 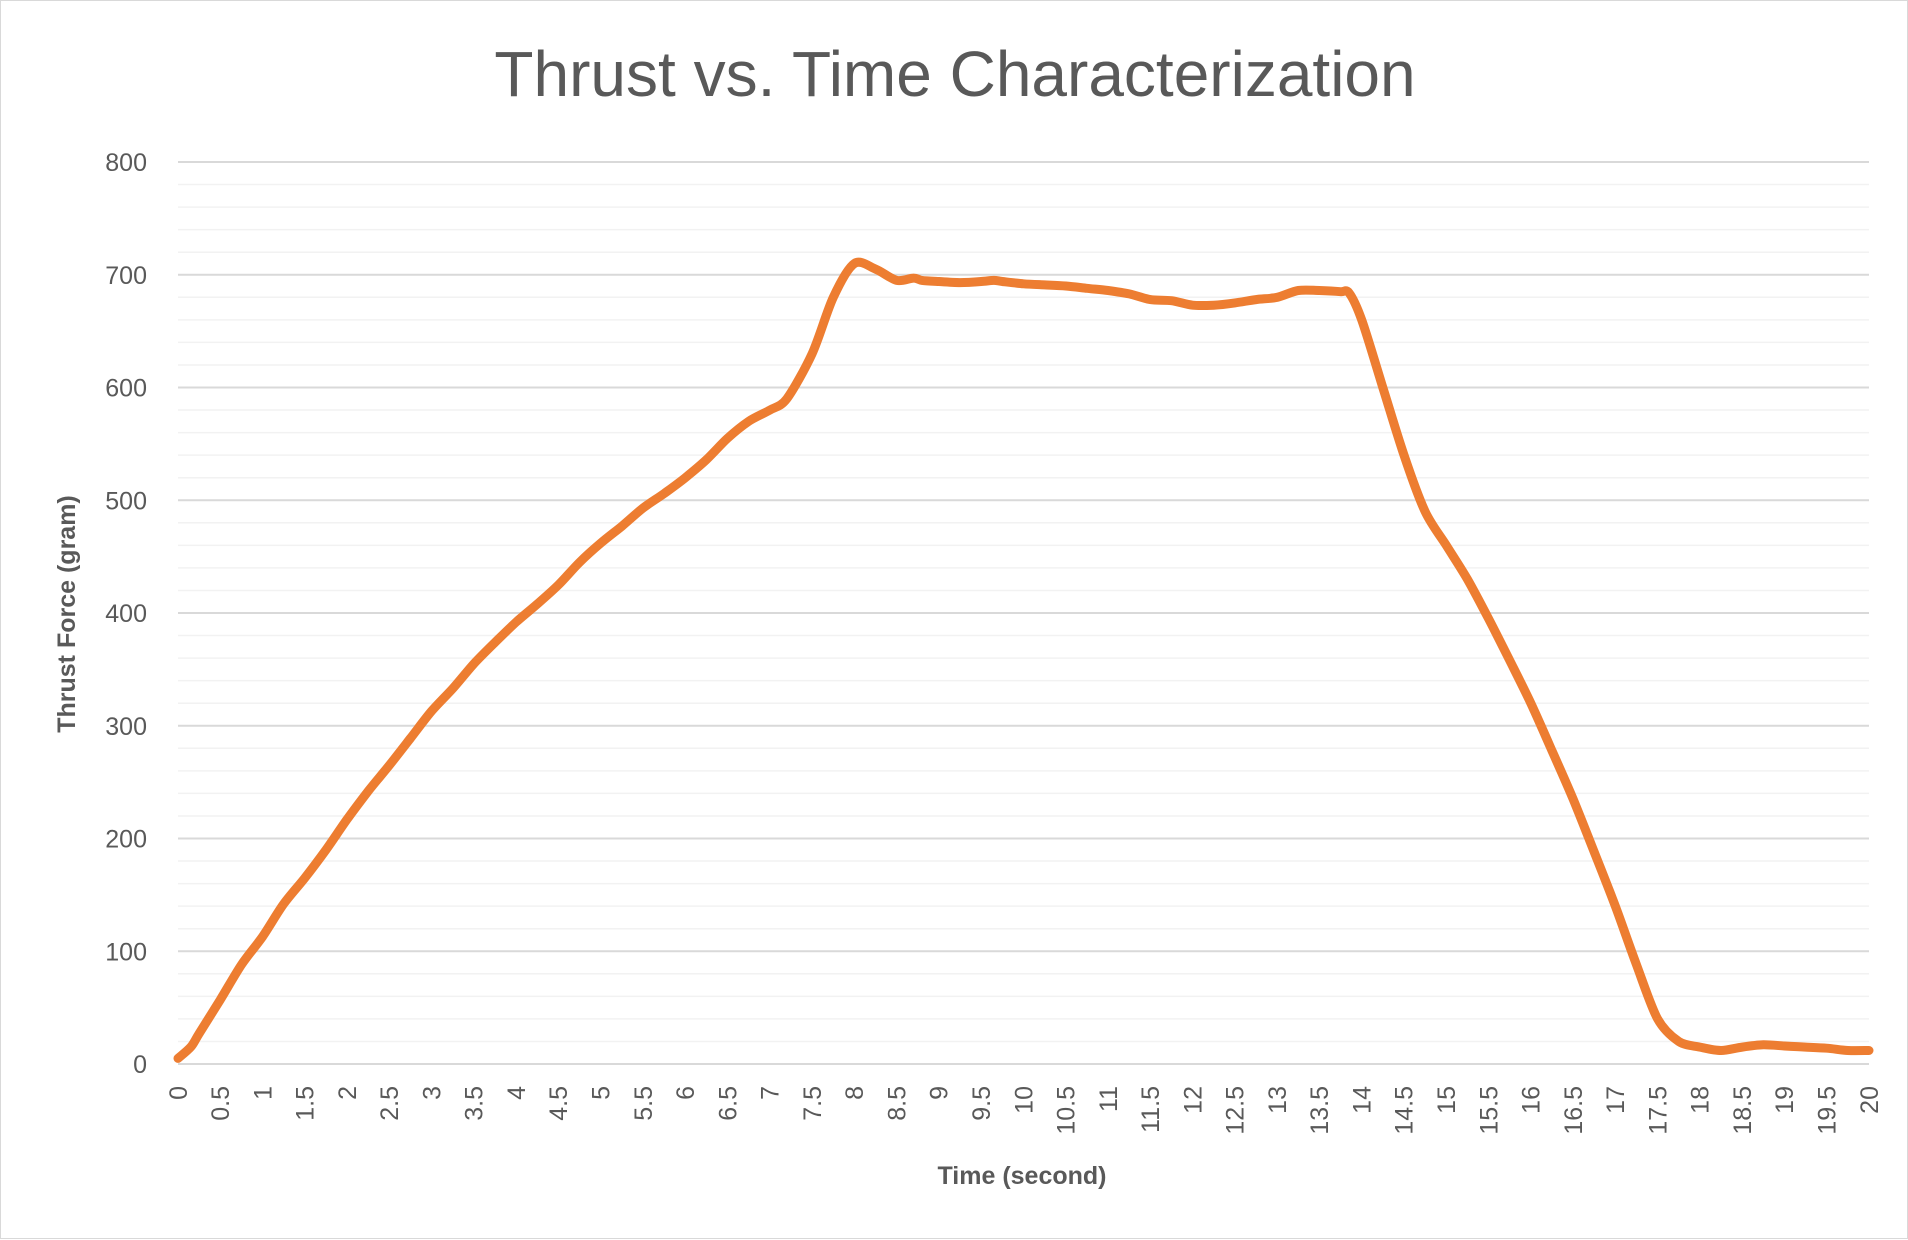 I want to click on x-tick-label: 4.5, so click(x=559, y=1103).